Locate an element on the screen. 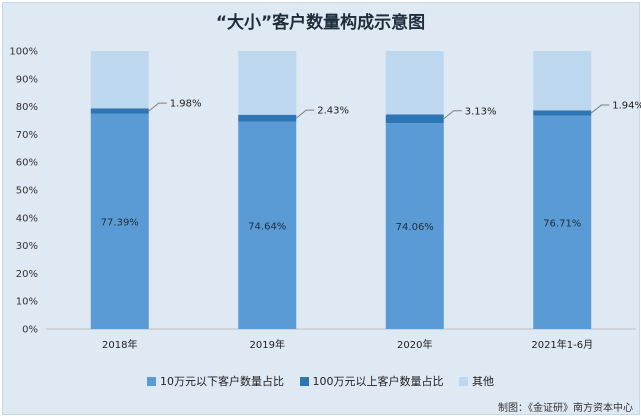 The height and width of the screenshot is (416, 641). y-tick-label: 80% is located at coordinates (27, 107).